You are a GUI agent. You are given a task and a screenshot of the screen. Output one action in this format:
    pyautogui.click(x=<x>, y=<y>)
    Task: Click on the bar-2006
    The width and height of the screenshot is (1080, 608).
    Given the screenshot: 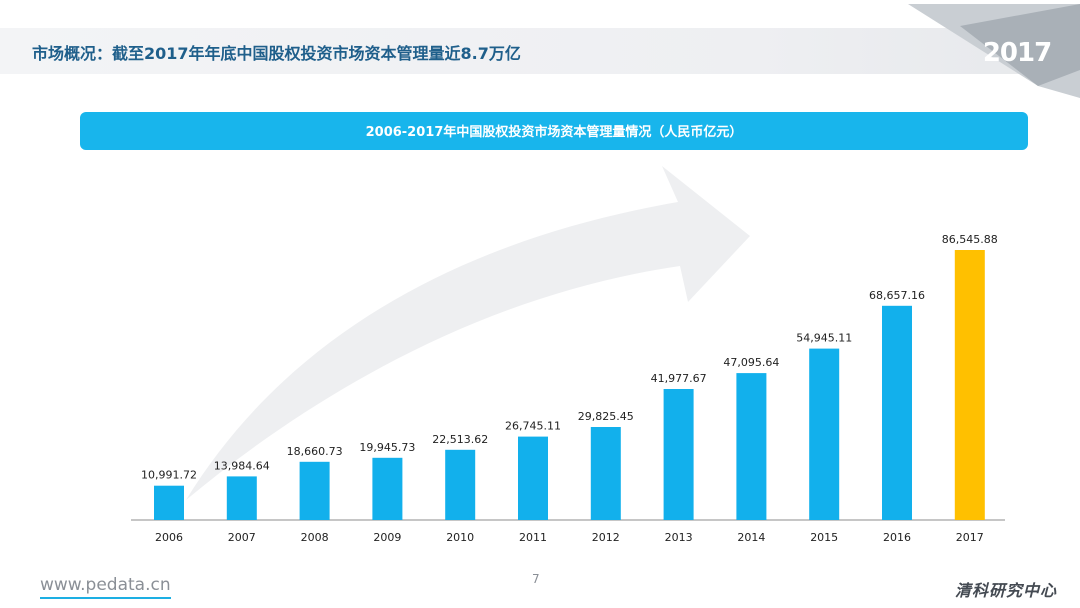 What is the action you would take?
    pyautogui.click(x=169, y=502)
    